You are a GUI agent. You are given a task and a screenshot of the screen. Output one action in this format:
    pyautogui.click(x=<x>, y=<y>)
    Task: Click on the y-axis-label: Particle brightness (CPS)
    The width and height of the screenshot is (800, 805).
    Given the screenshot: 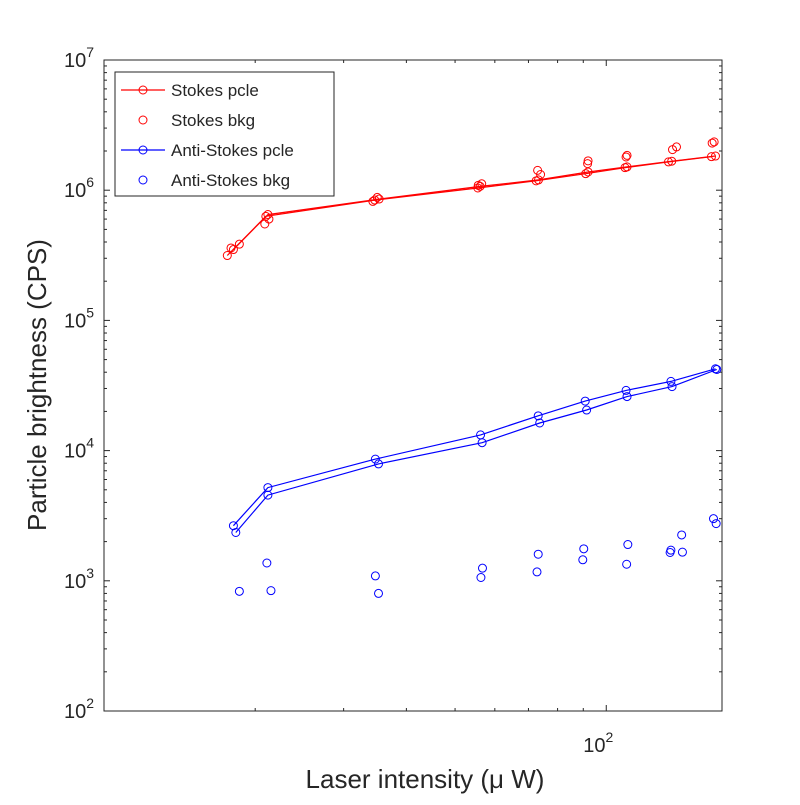 What is the action you would take?
    pyautogui.click(x=37, y=385)
    